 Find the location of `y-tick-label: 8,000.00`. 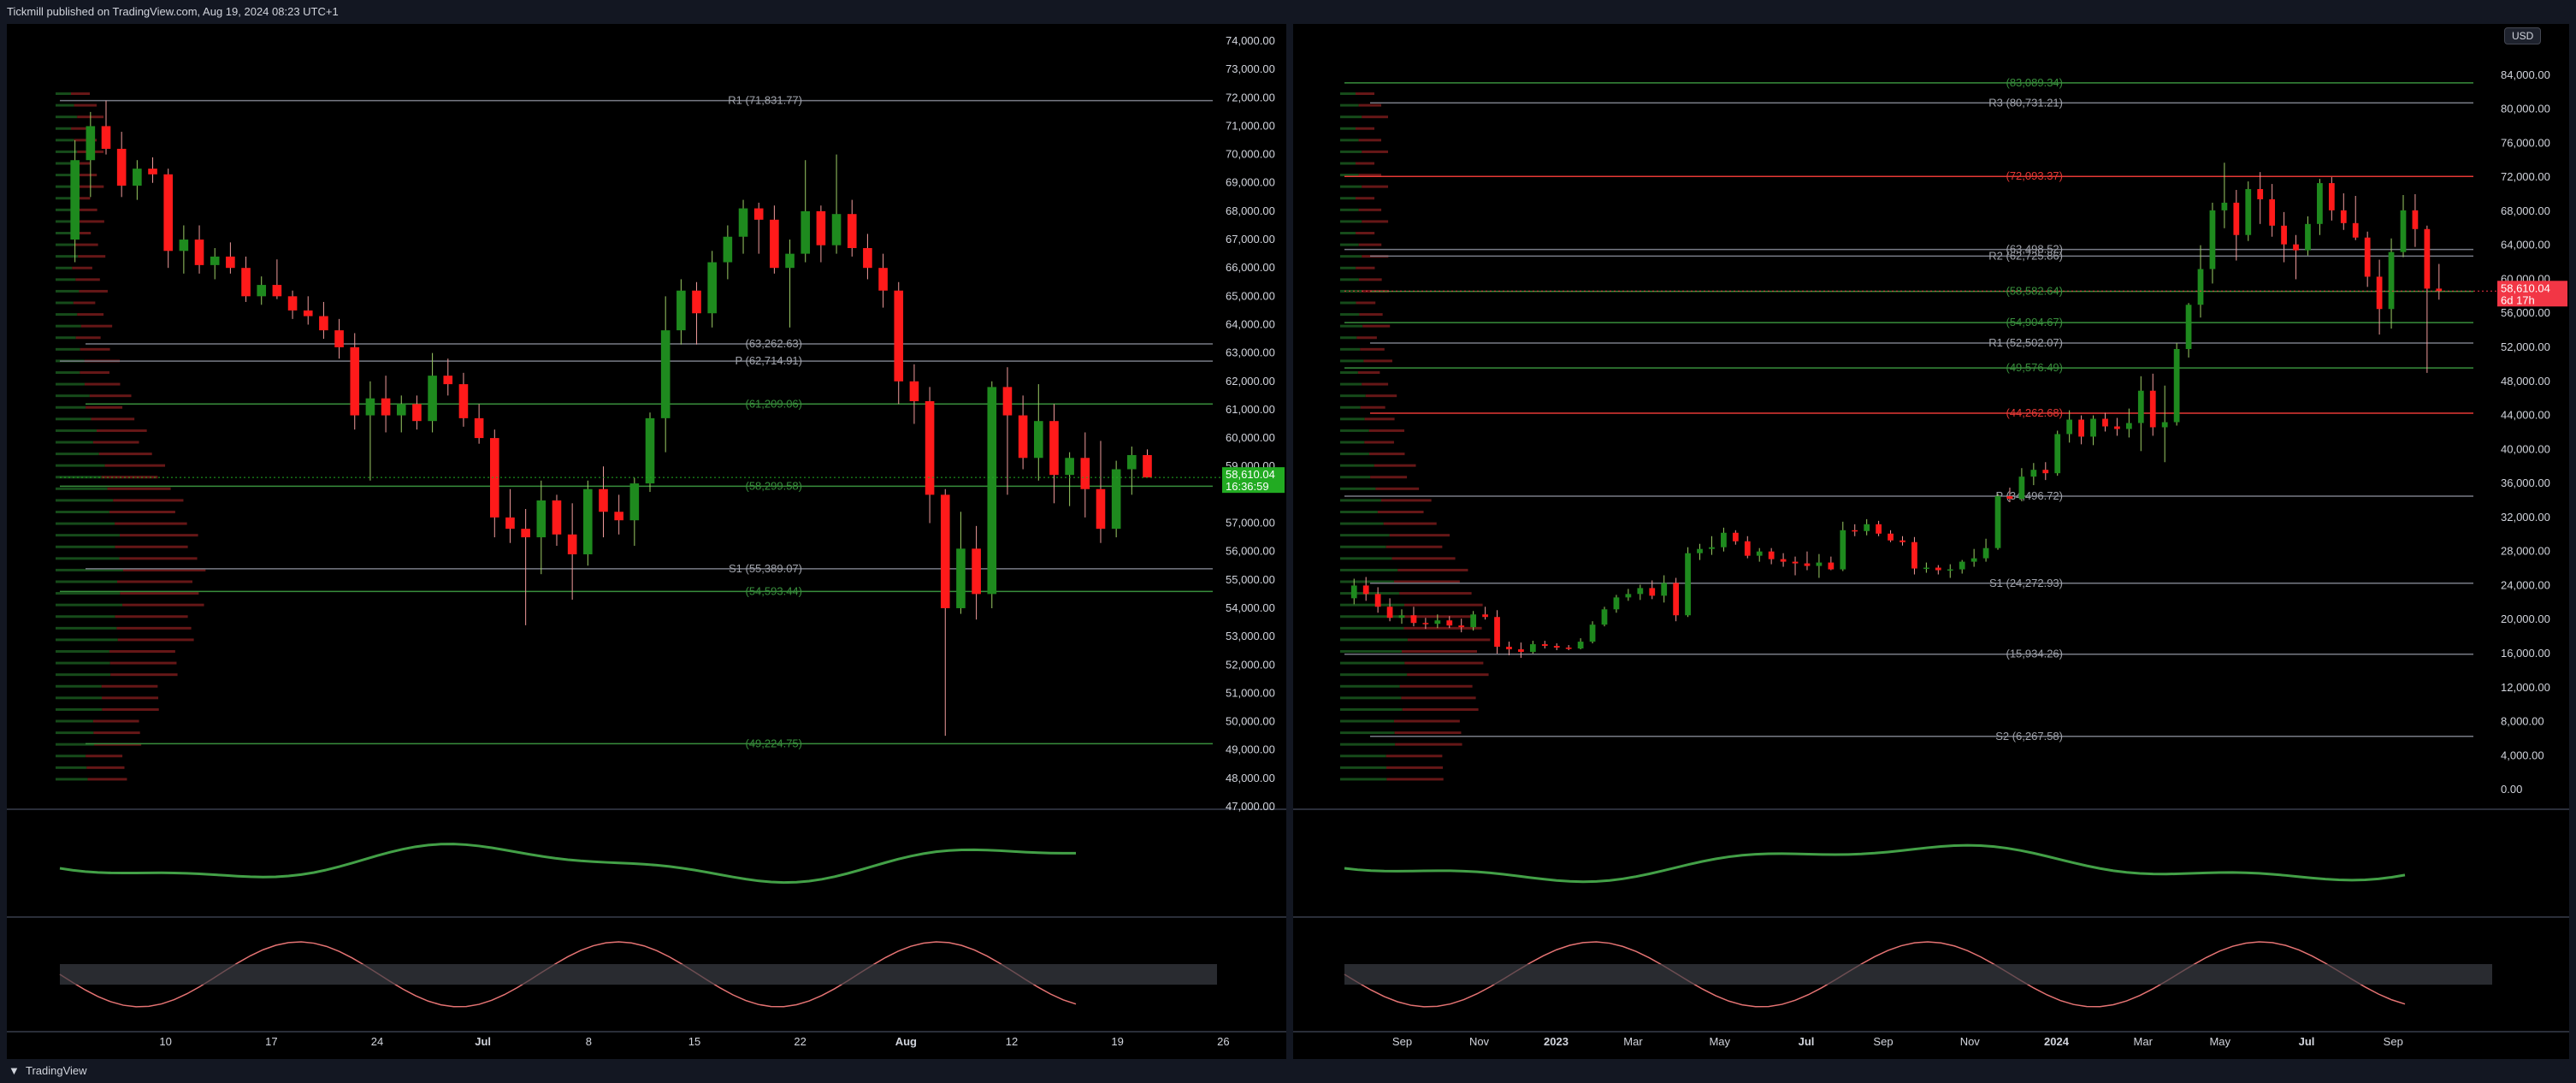

y-tick-label: 8,000.00 is located at coordinates (2522, 721).